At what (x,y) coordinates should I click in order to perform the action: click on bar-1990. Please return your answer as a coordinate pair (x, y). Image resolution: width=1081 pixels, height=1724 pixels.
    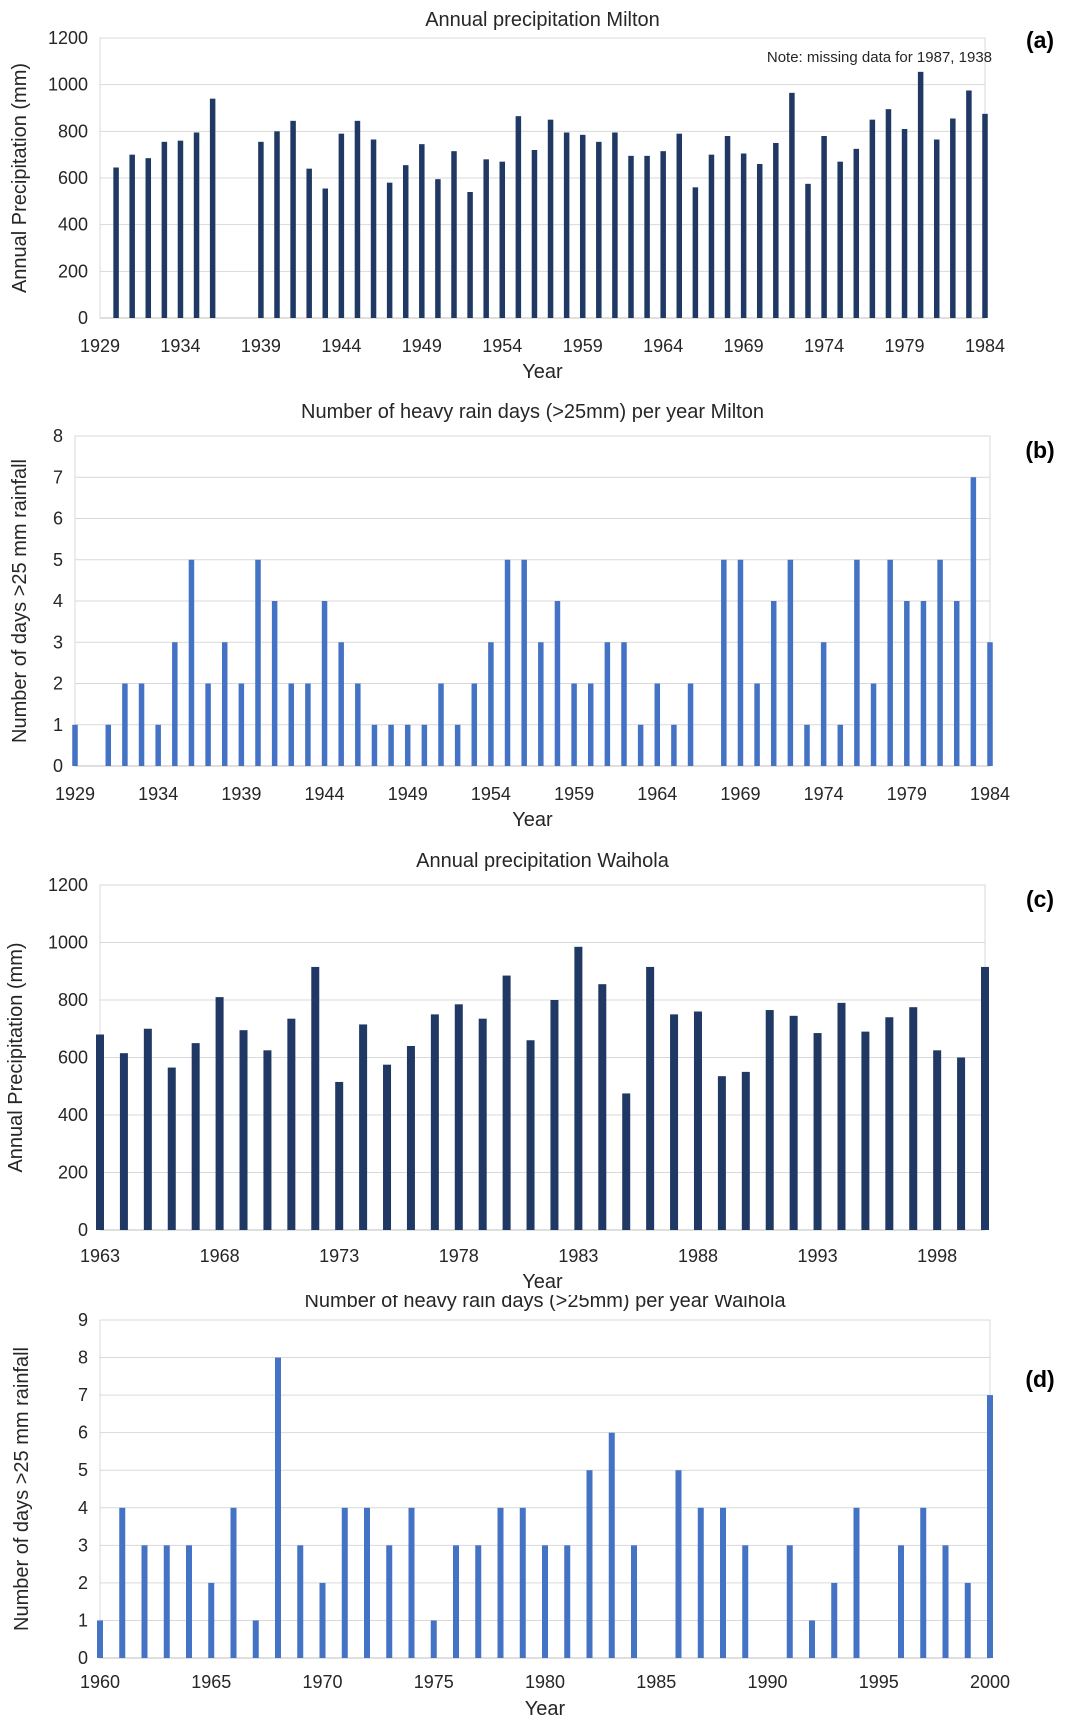
    Looking at the image, I should click on (745, 1150).